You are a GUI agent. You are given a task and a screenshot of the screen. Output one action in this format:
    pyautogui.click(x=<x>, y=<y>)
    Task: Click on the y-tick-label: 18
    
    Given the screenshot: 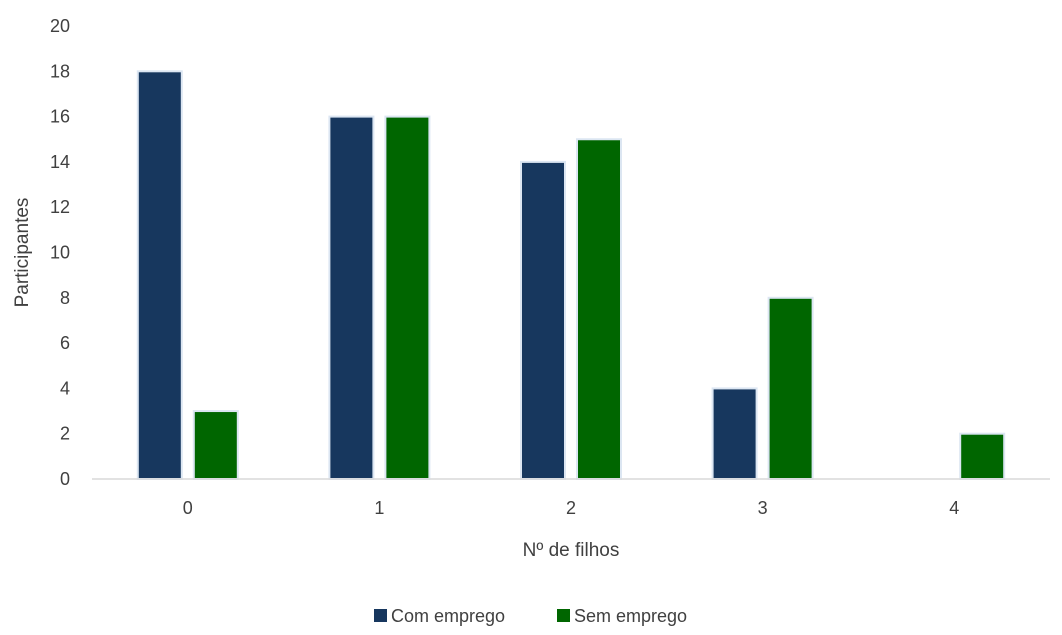 What is the action you would take?
    pyautogui.click(x=60, y=71)
    